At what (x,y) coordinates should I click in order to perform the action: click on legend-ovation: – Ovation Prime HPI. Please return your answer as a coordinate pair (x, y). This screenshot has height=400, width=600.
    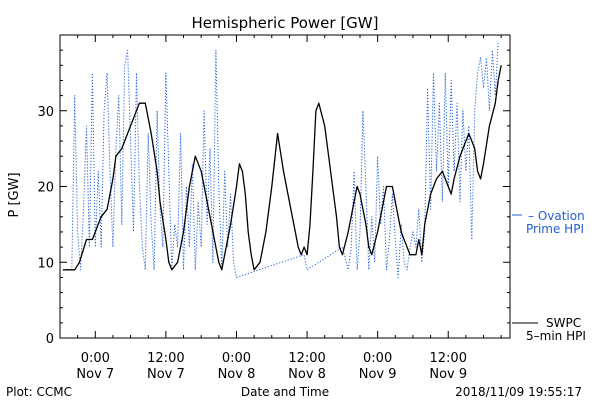
    Looking at the image, I should click on (548, 222).